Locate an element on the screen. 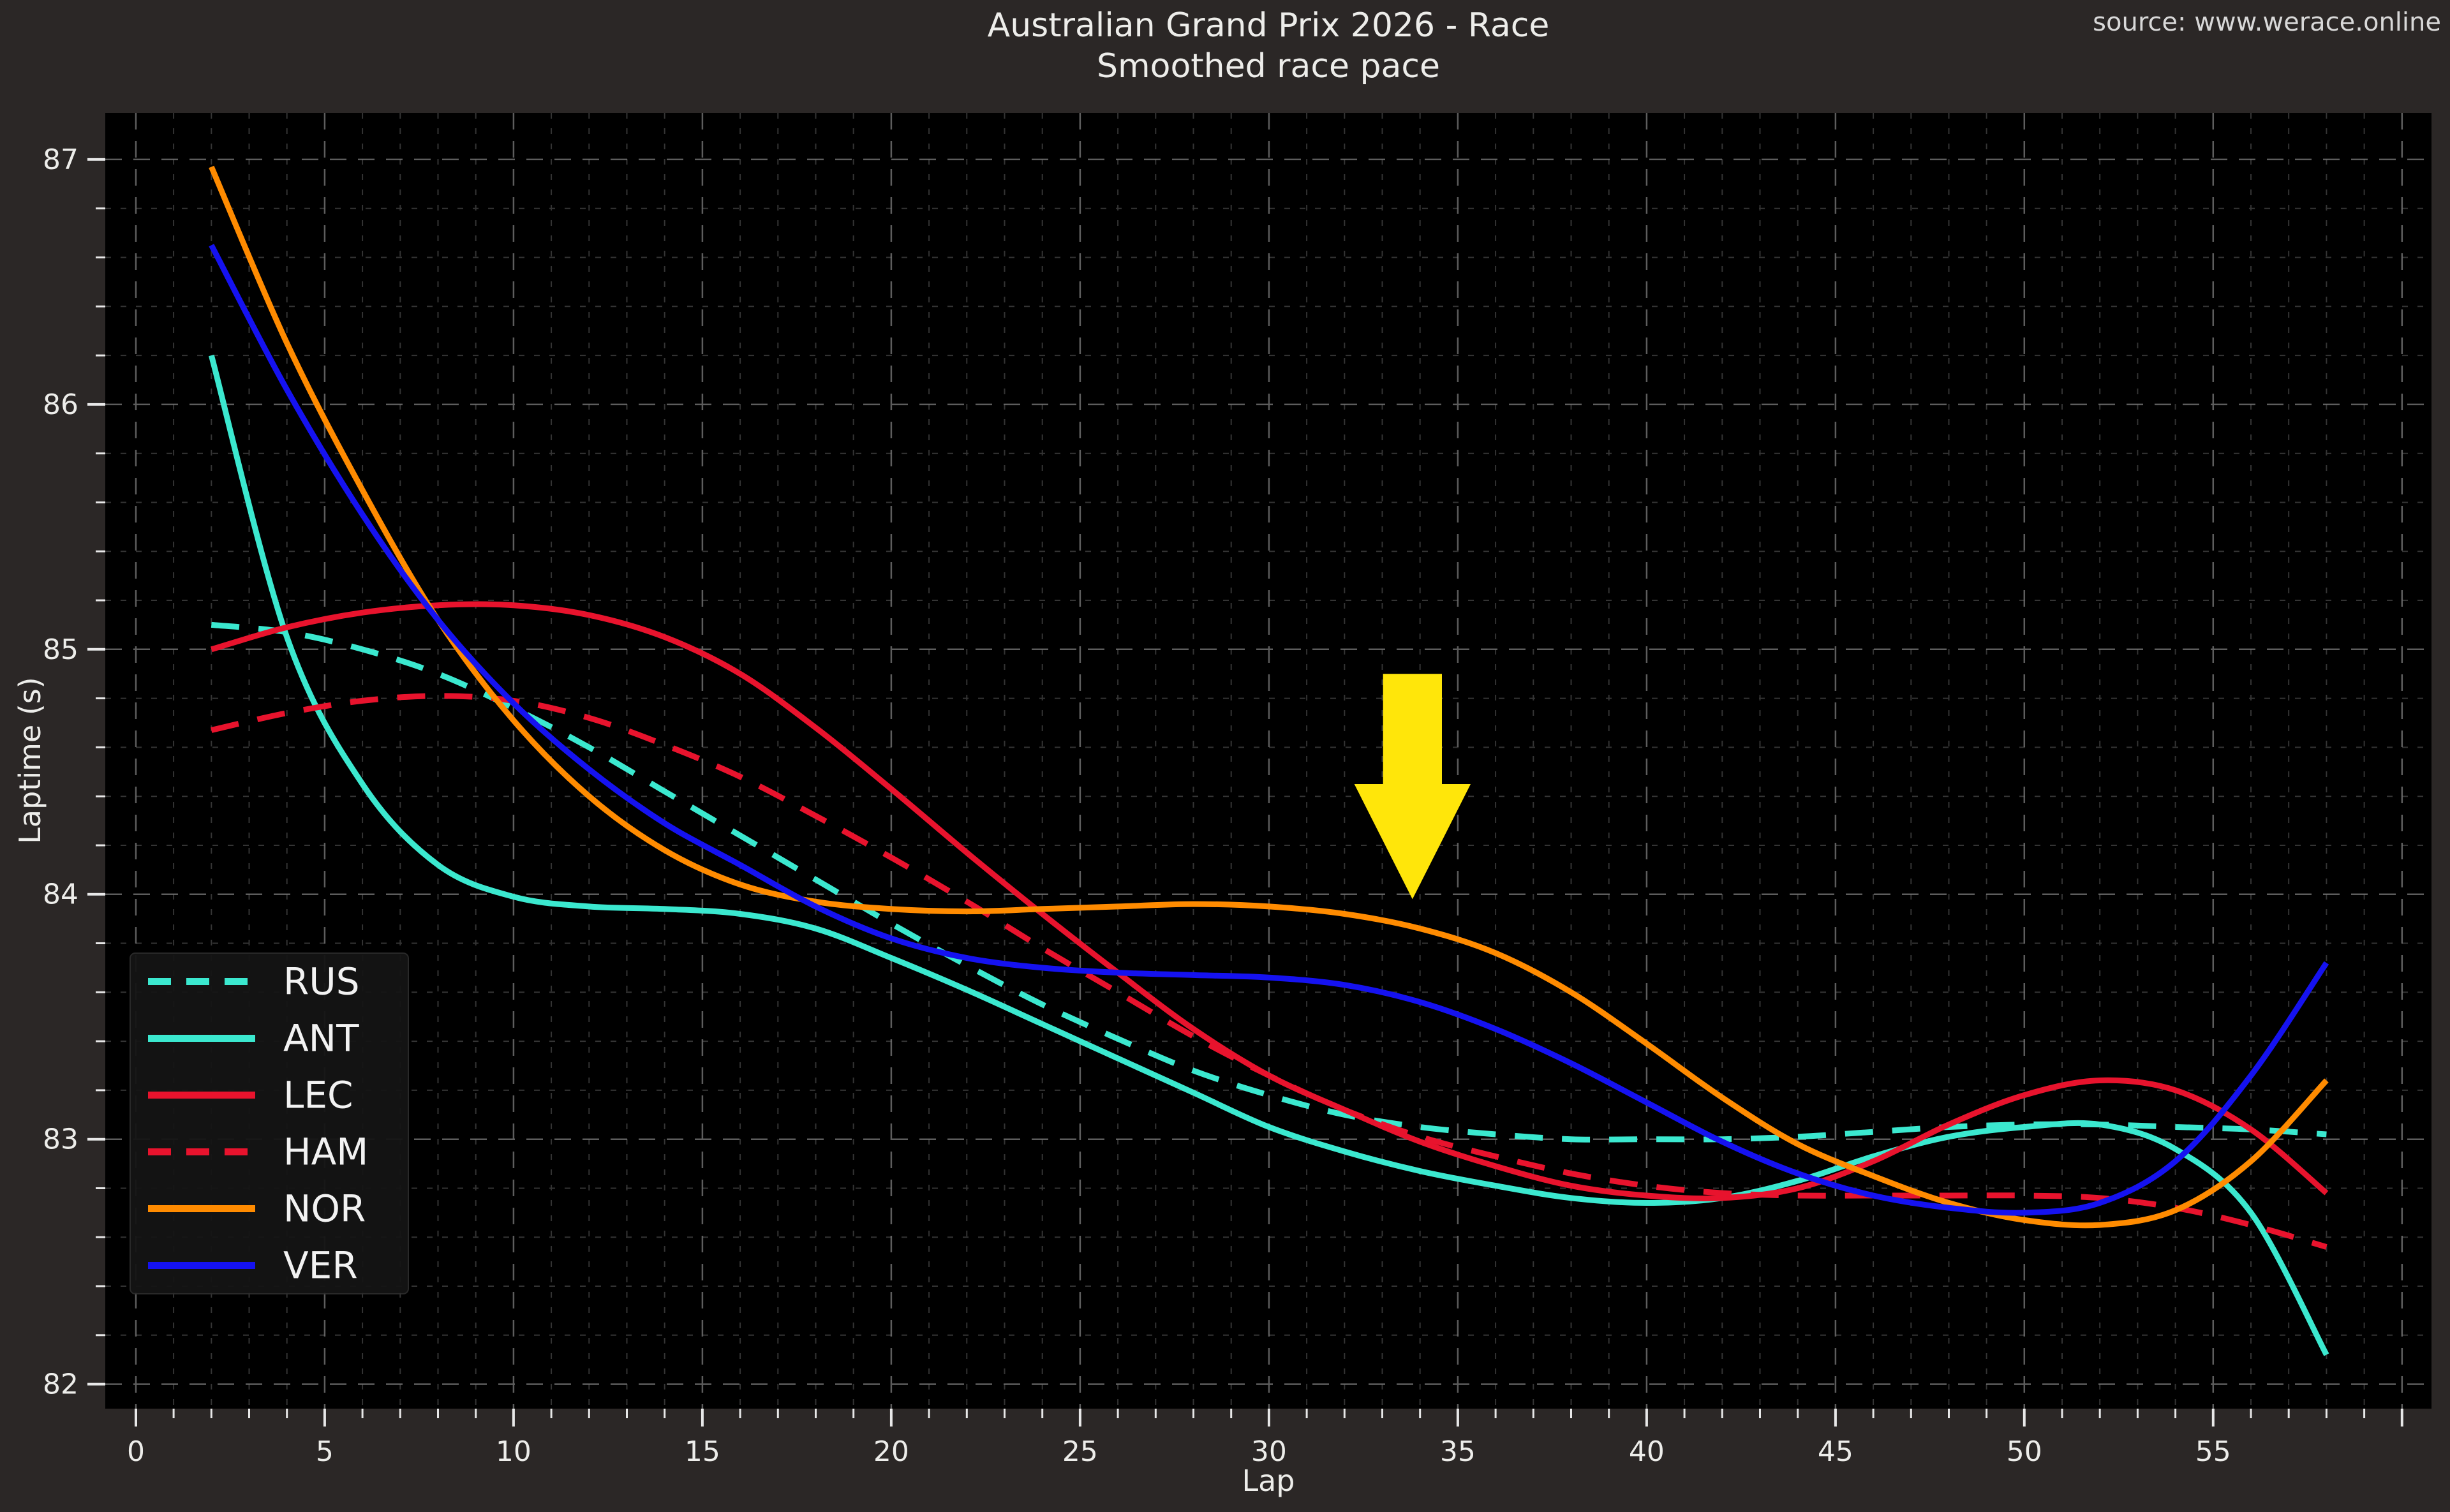 Image resolution: width=2450 pixels, height=1512 pixels. x-tick-label: 10 is located at coordinates (513, 1451).